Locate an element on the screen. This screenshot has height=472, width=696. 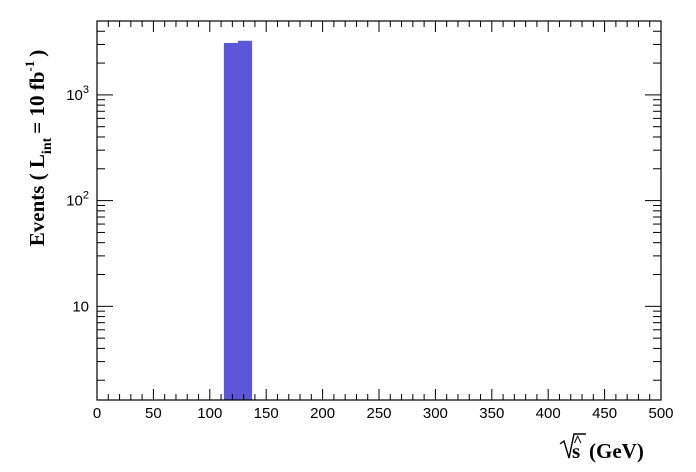
sqrt-symbol is located at coordinates (572, 446).